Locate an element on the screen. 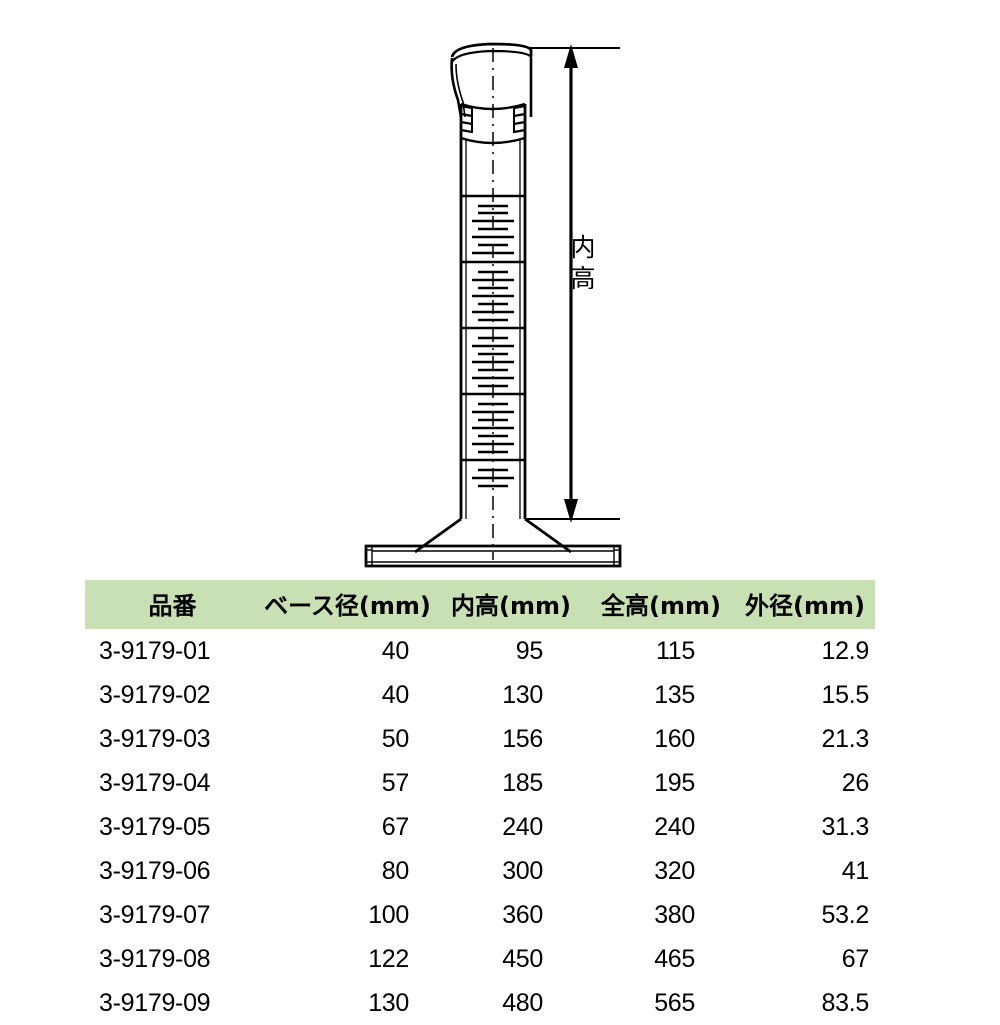 The image size is (1000, 1025). cell-total_h: 160 is located at coordinates (674, 738).